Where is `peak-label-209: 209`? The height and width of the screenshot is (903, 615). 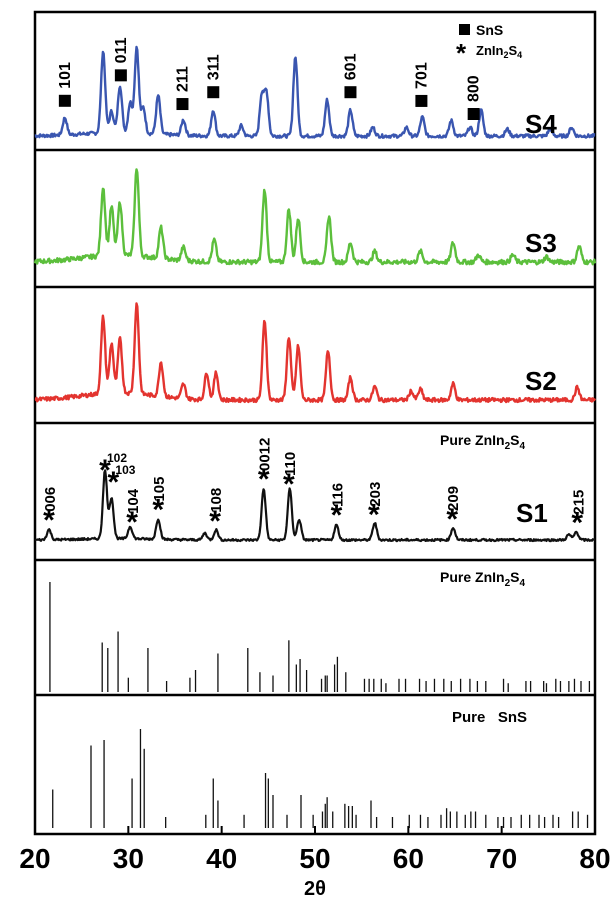 peak-label-209: 209 is located at coordinates (453, 498).